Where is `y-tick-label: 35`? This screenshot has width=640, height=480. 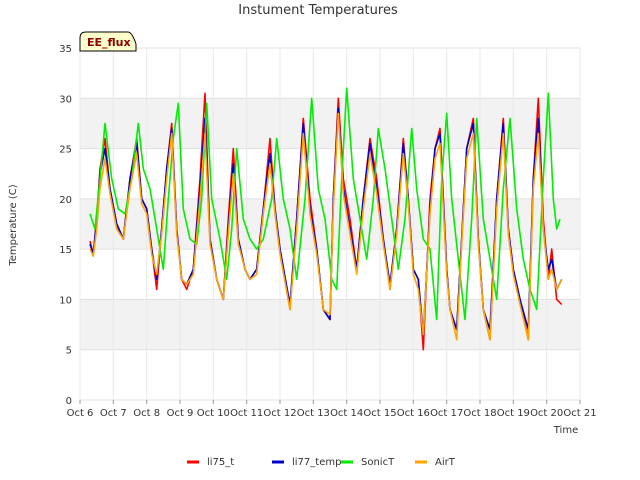
y-tick-label: 35 is located at coordinates (65, 49).